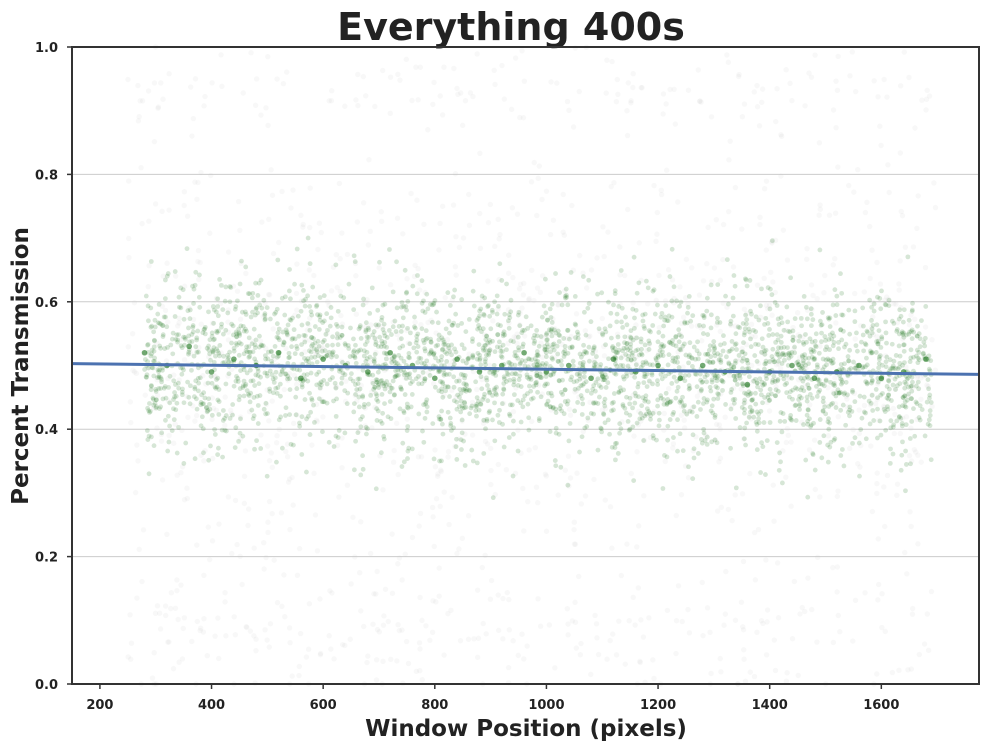 Image resolution: width=989 pixels, height=750 pixels. Describe the element at coordinates (814, 378) in the screenshot. I see `summary-point` at that location.